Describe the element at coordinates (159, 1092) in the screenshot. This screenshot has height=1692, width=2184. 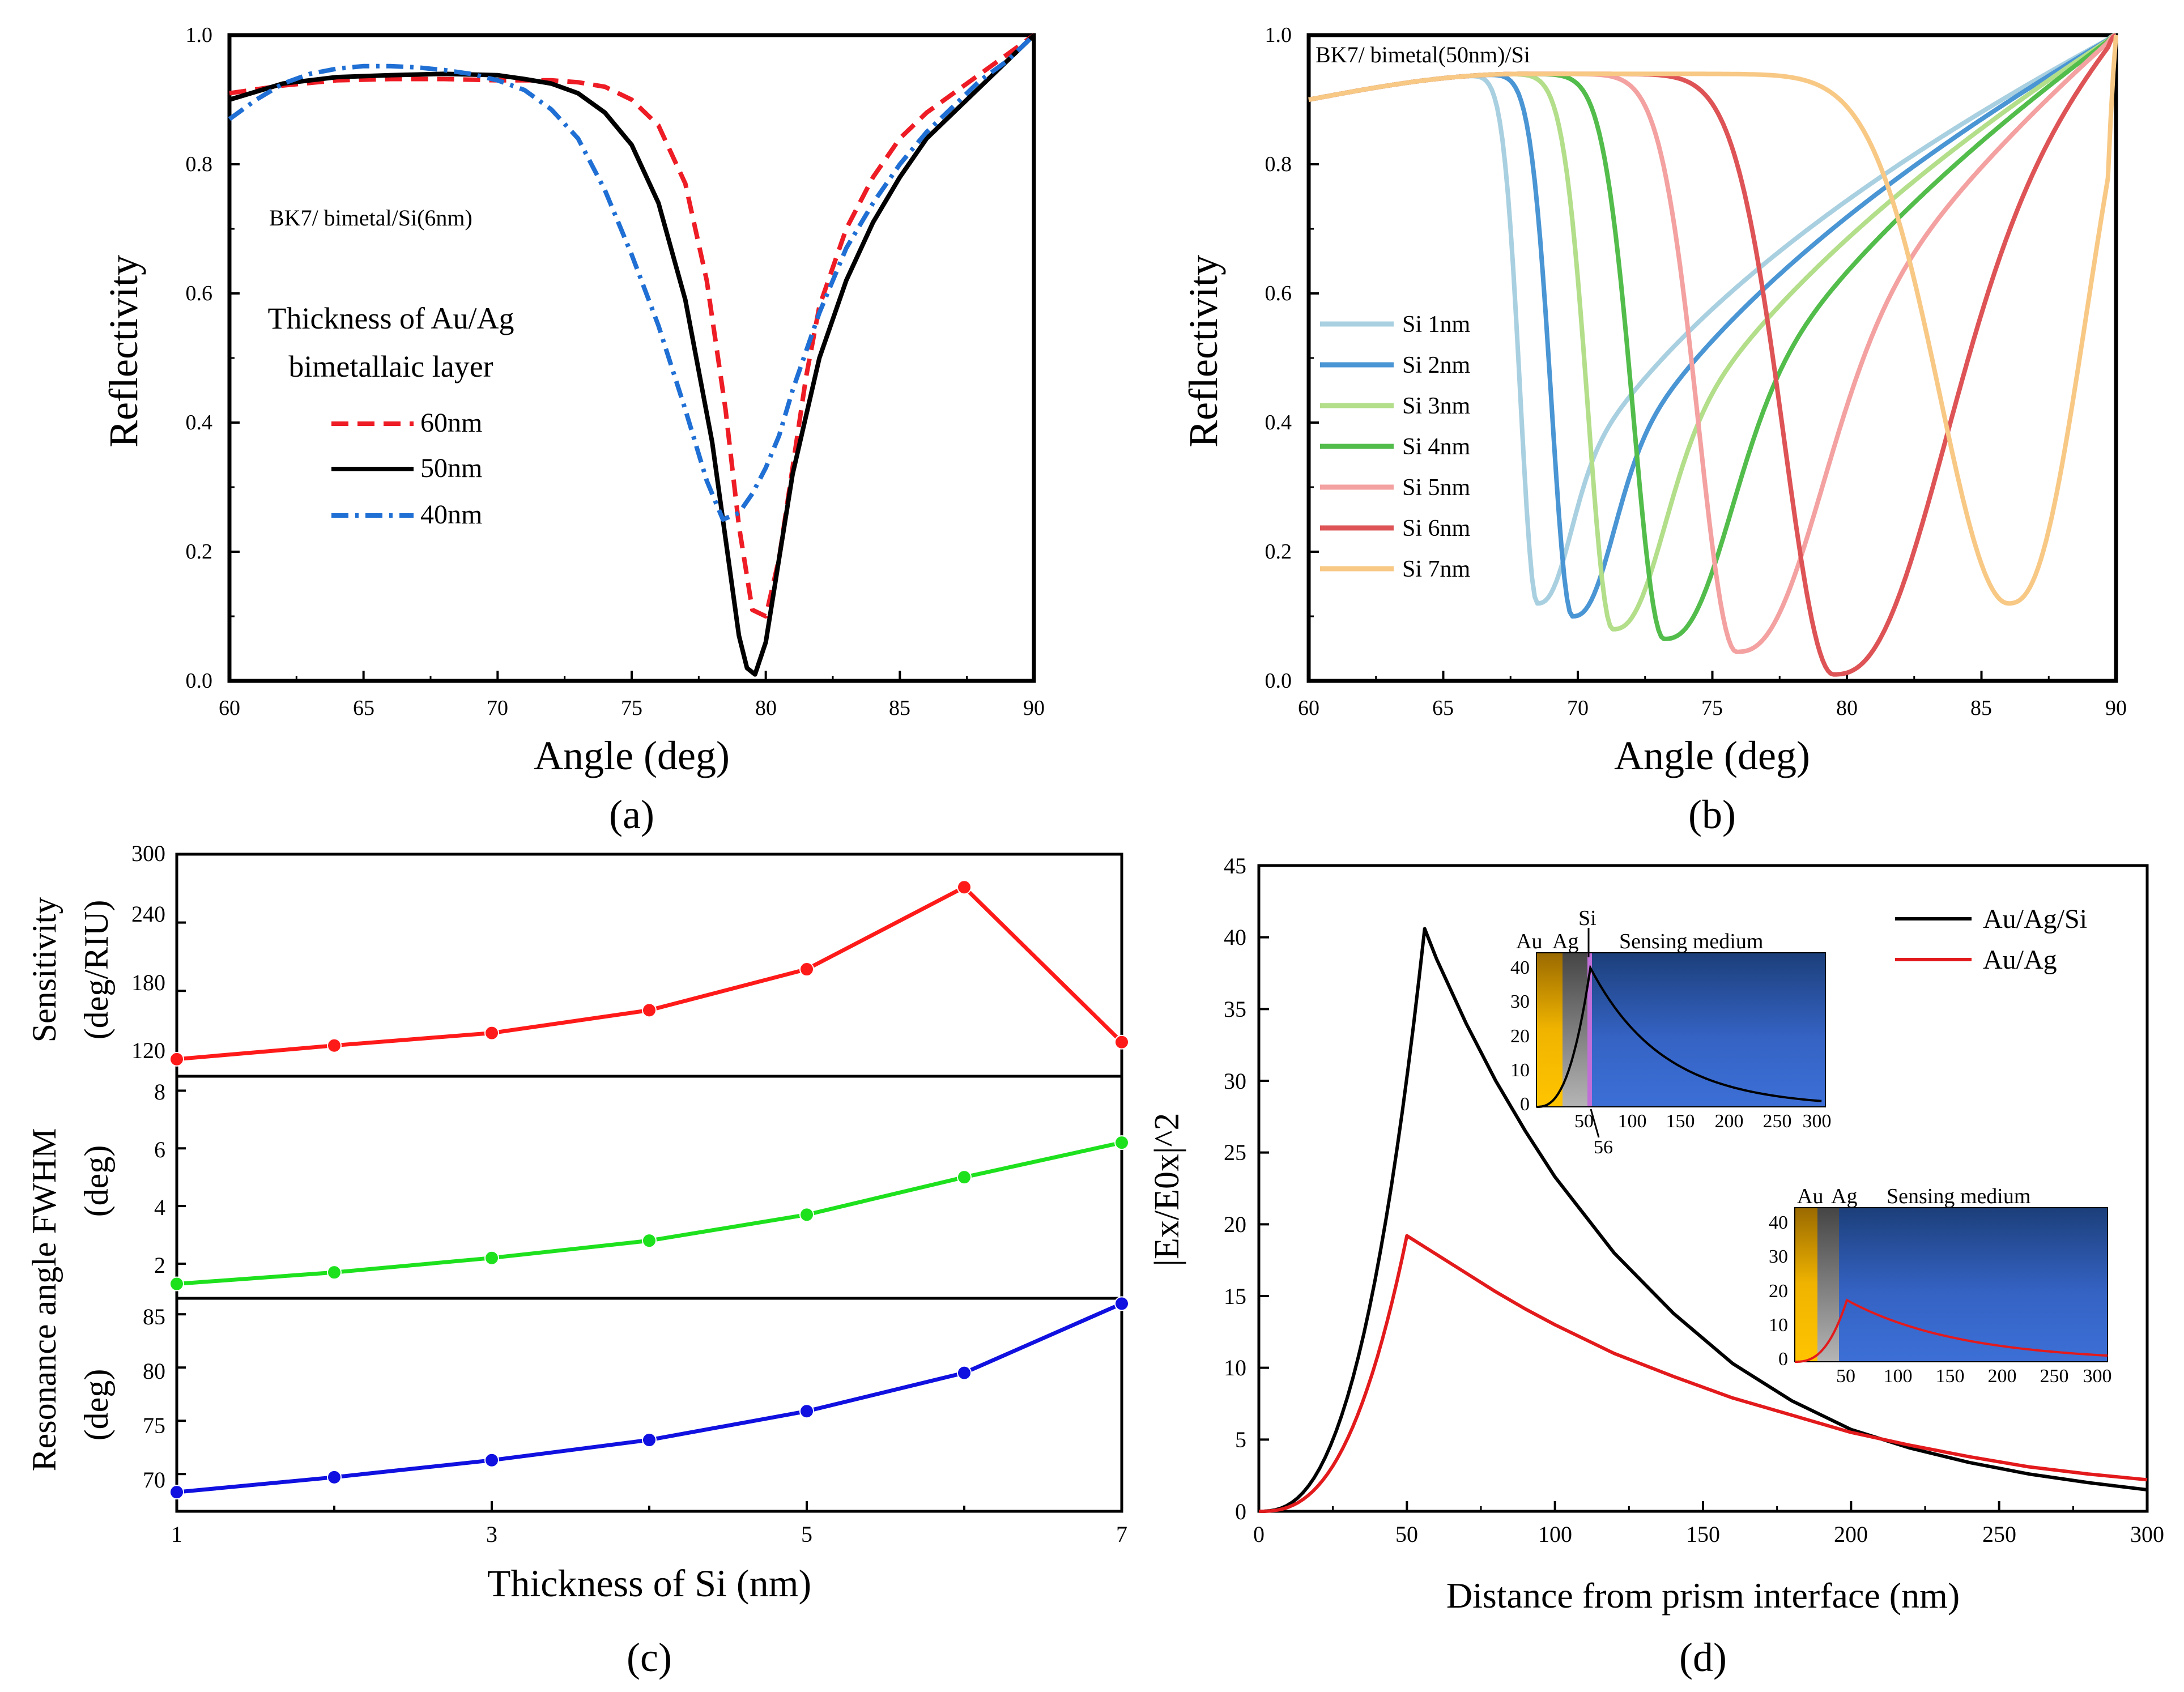
I see `y-tick-label: 8` at that location.